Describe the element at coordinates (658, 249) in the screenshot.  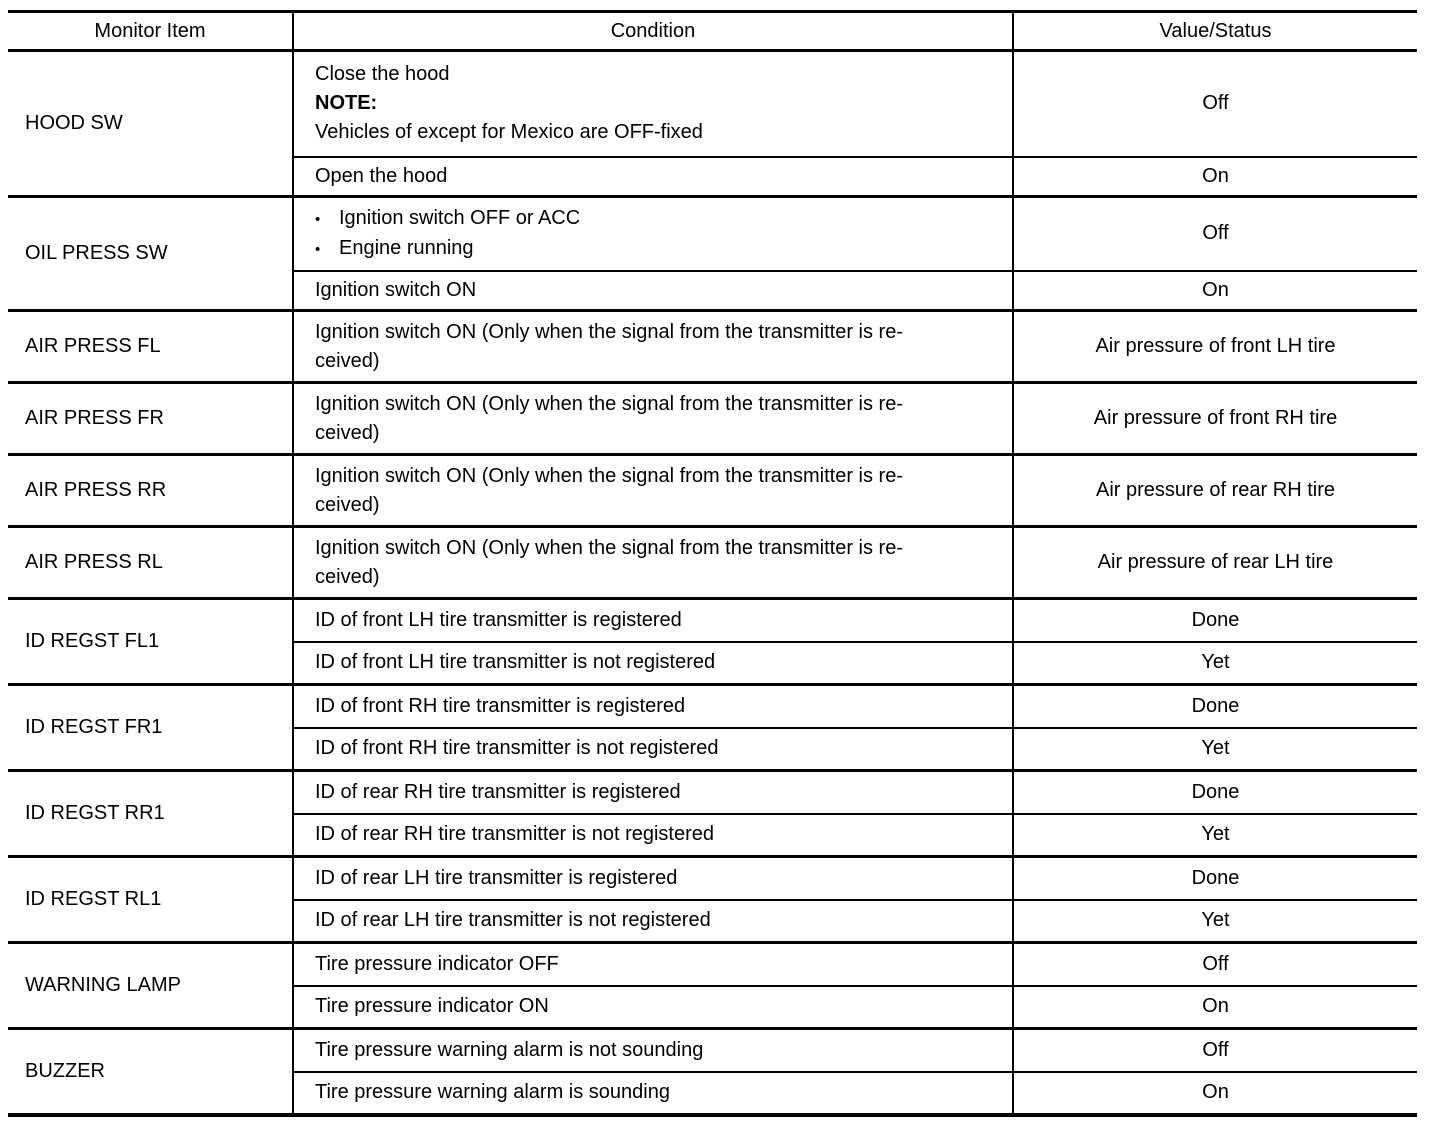
I see `bullet-item: • Engine running` at that location.